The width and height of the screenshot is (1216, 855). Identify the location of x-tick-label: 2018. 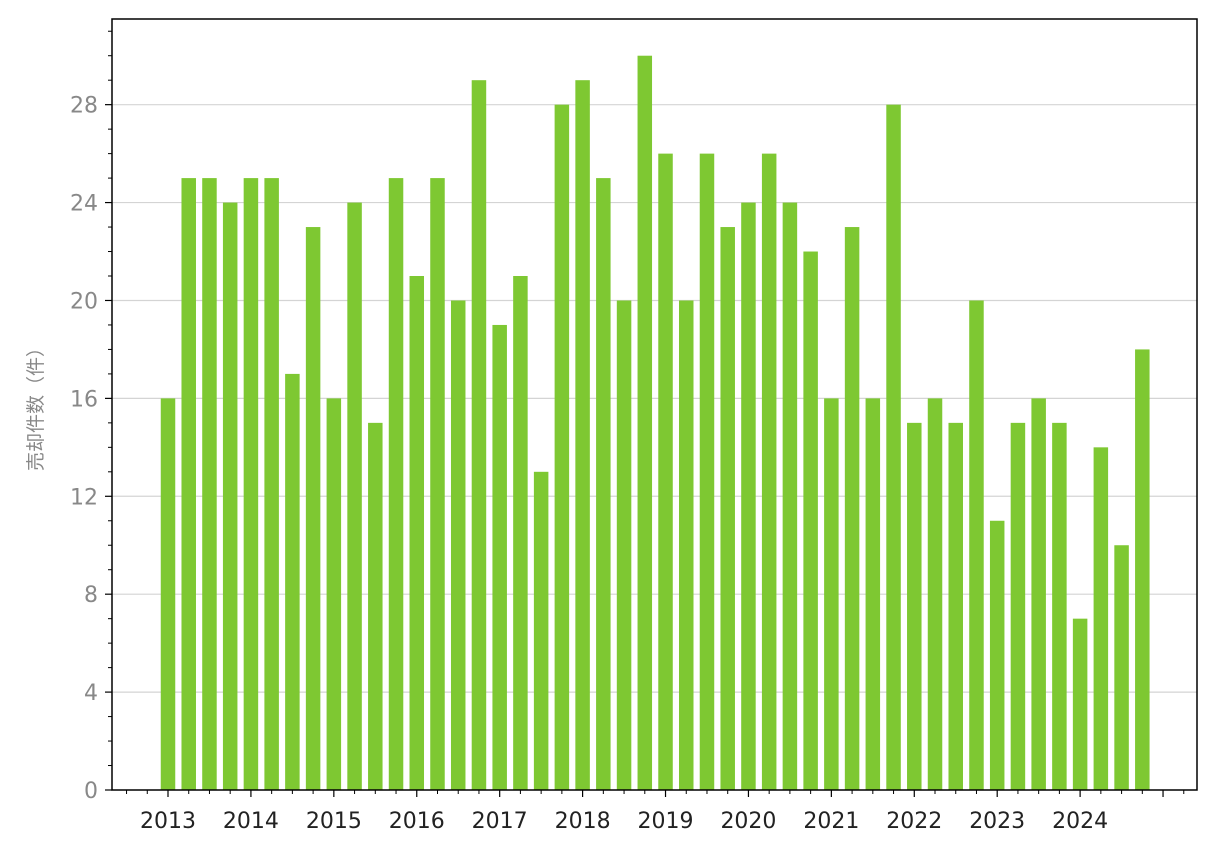
(583, 821).